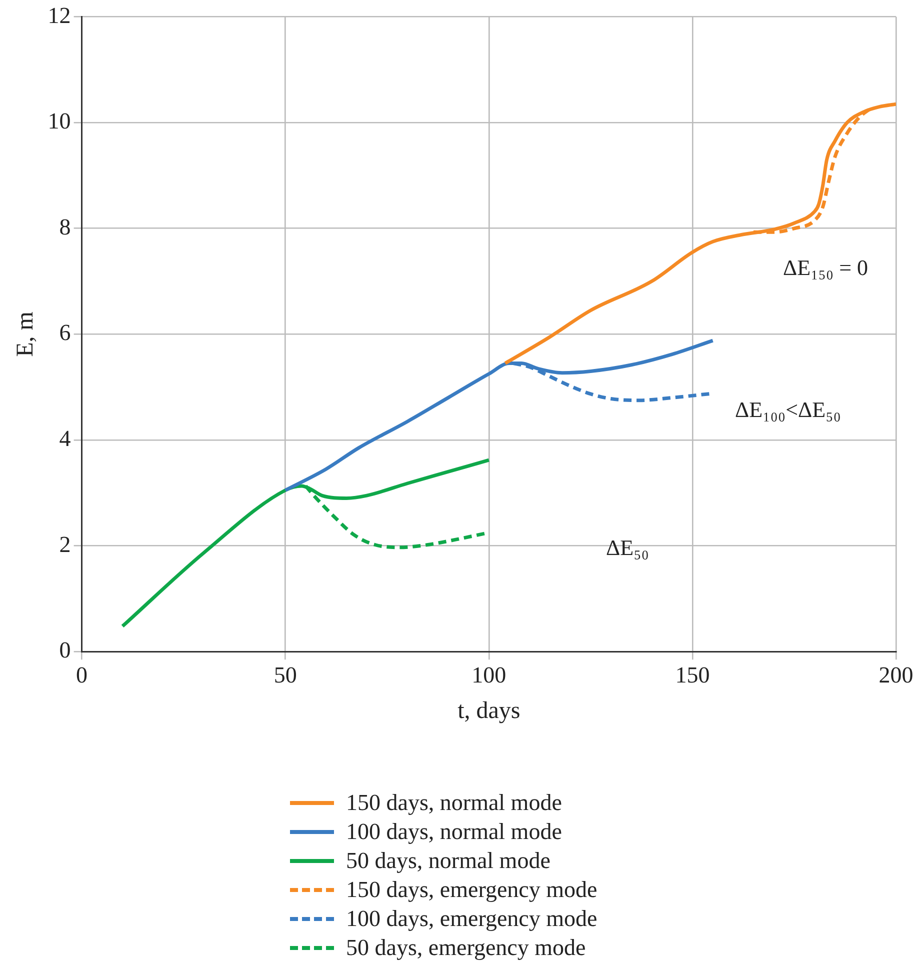 The image size is (918, 974). What do you see at coordinates (896, 675) in the screenshot?
I see `x-tick-label: 200` at bounding box center [896, 675].